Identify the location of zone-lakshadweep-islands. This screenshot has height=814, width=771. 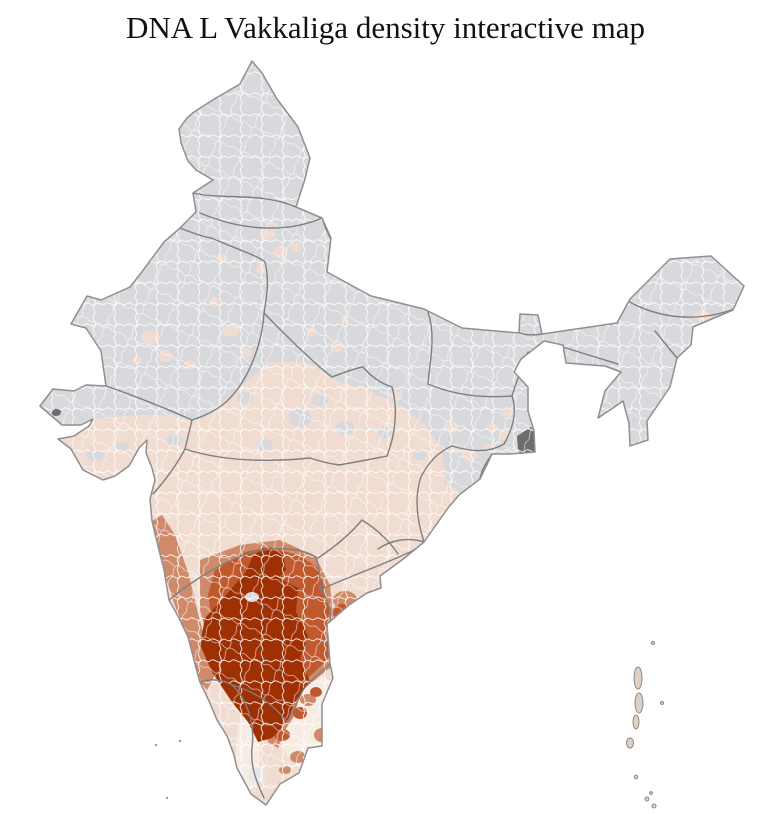
(168, 769).